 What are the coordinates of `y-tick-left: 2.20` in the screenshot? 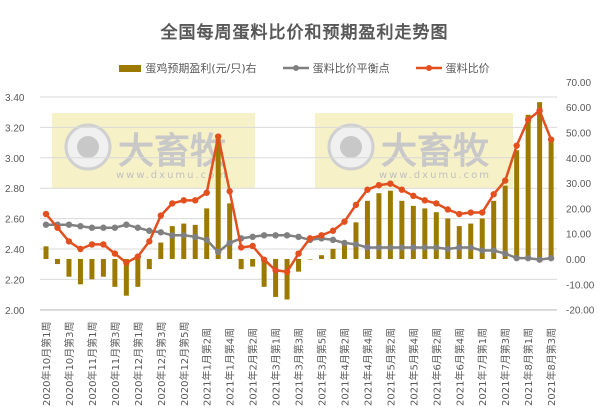 It's located at (15, 280).